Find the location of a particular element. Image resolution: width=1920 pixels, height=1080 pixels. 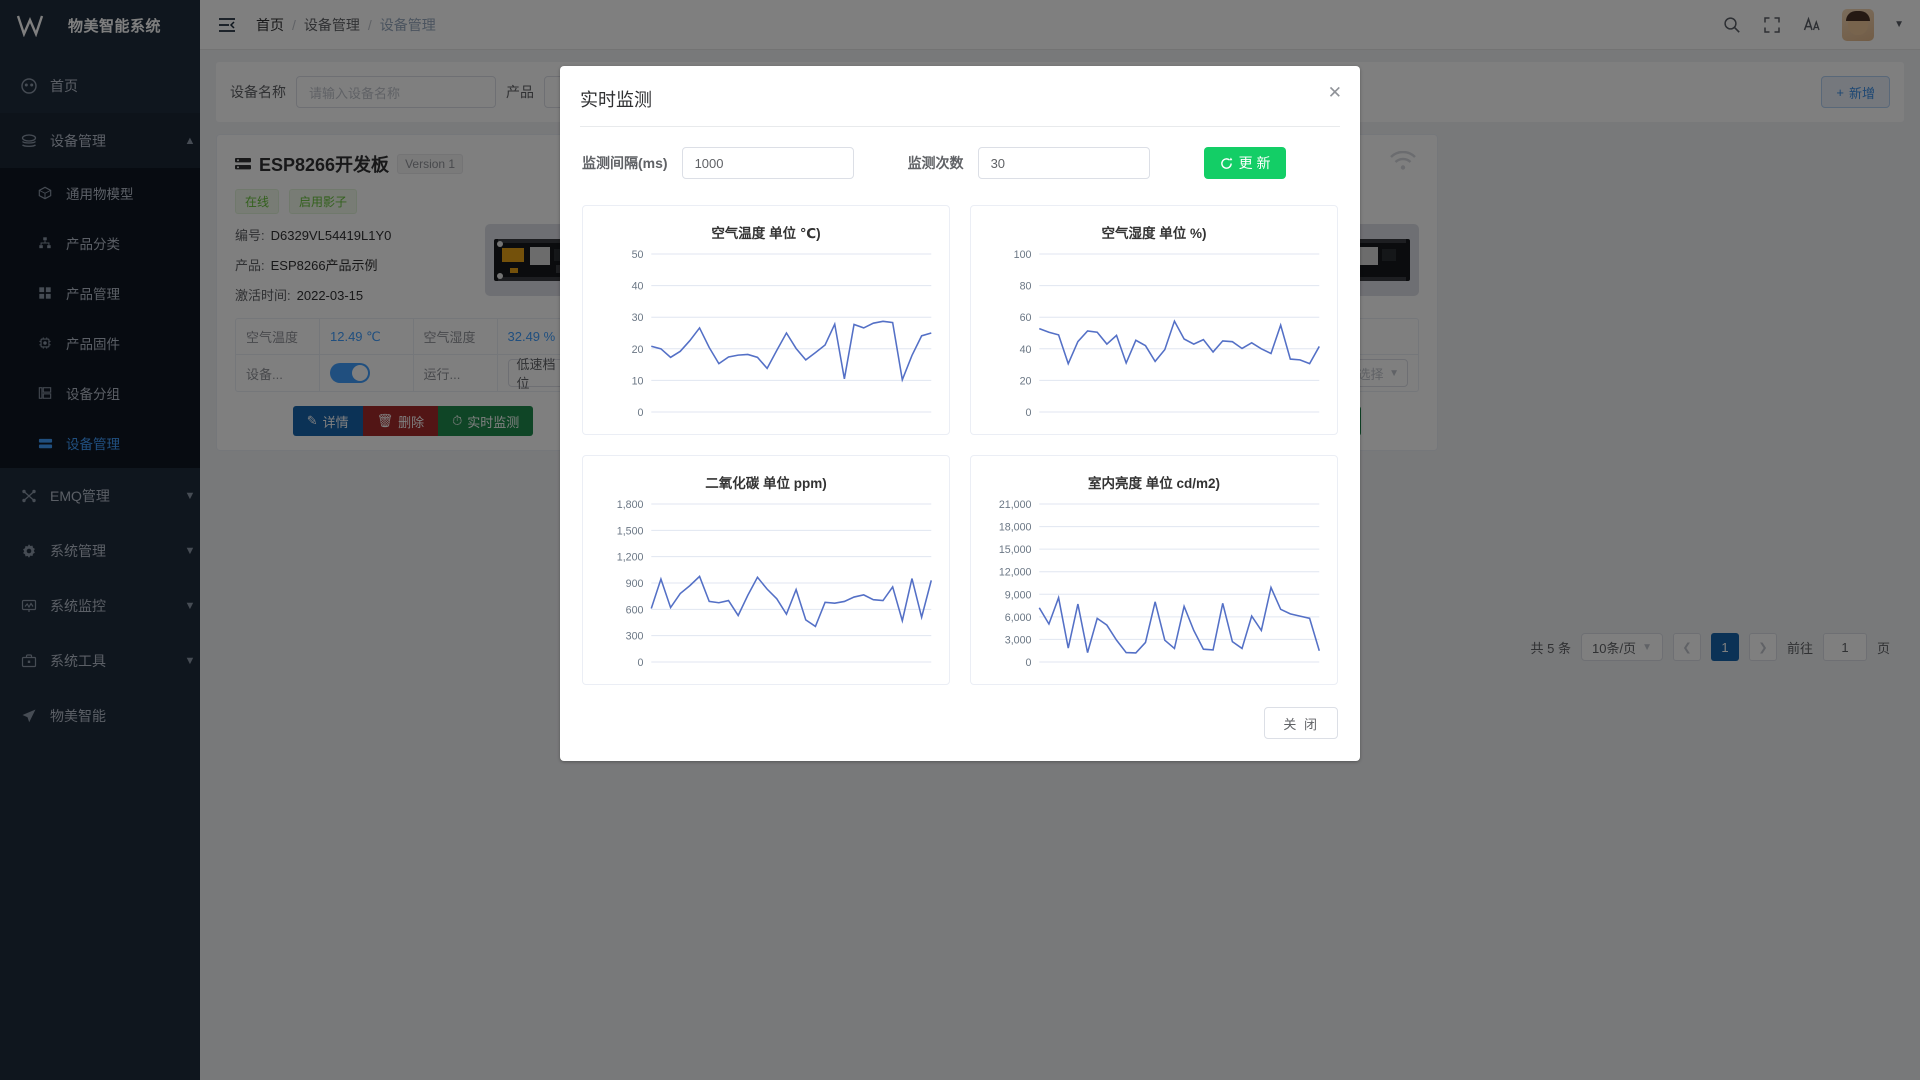

dialog-header: 实时监测 ✕ is located at coordinates (960, 96).